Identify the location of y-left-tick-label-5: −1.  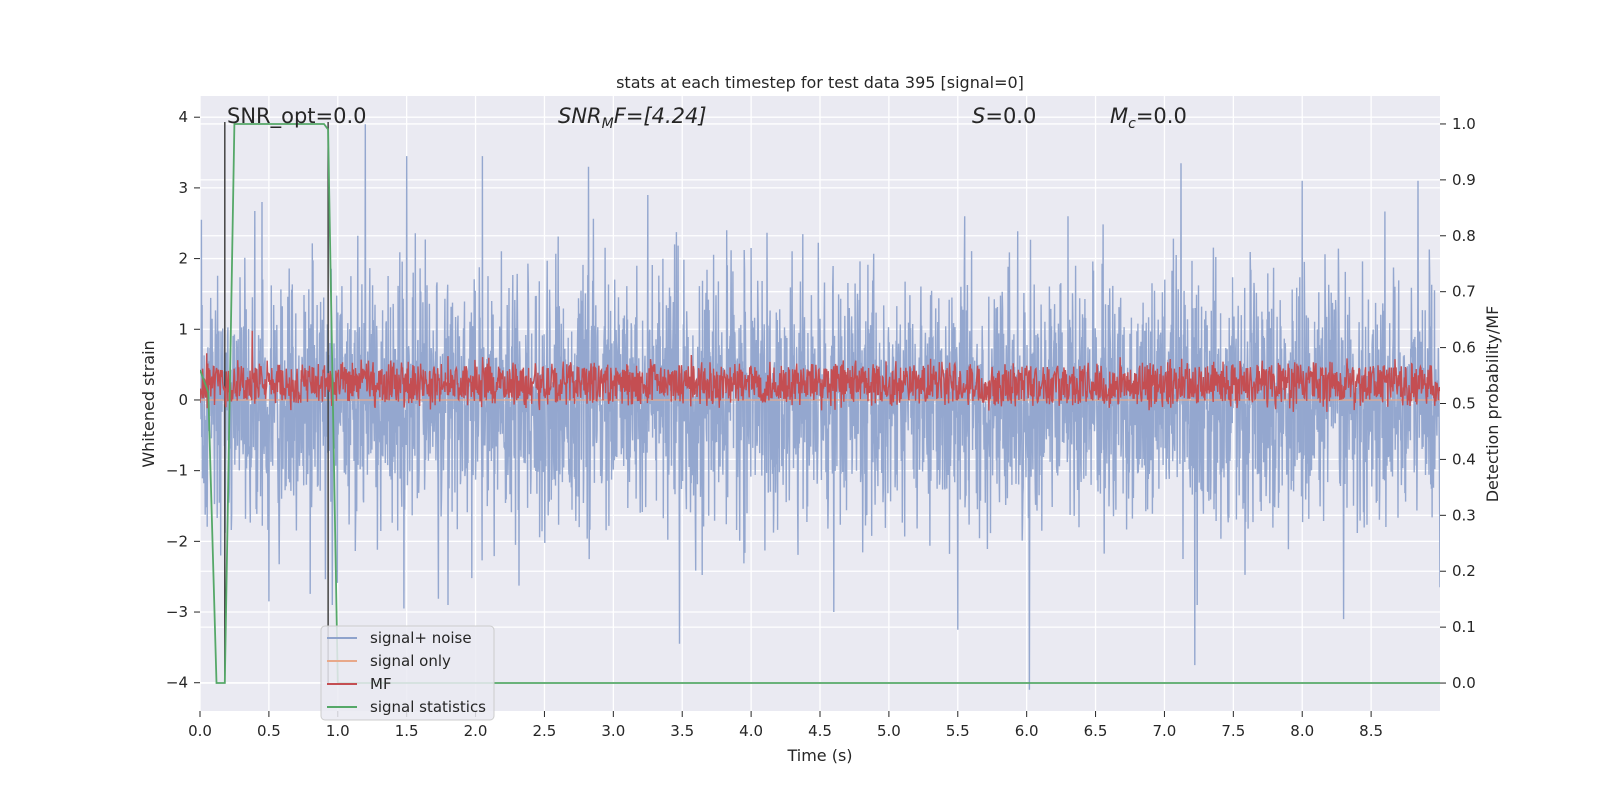
(177, 471).